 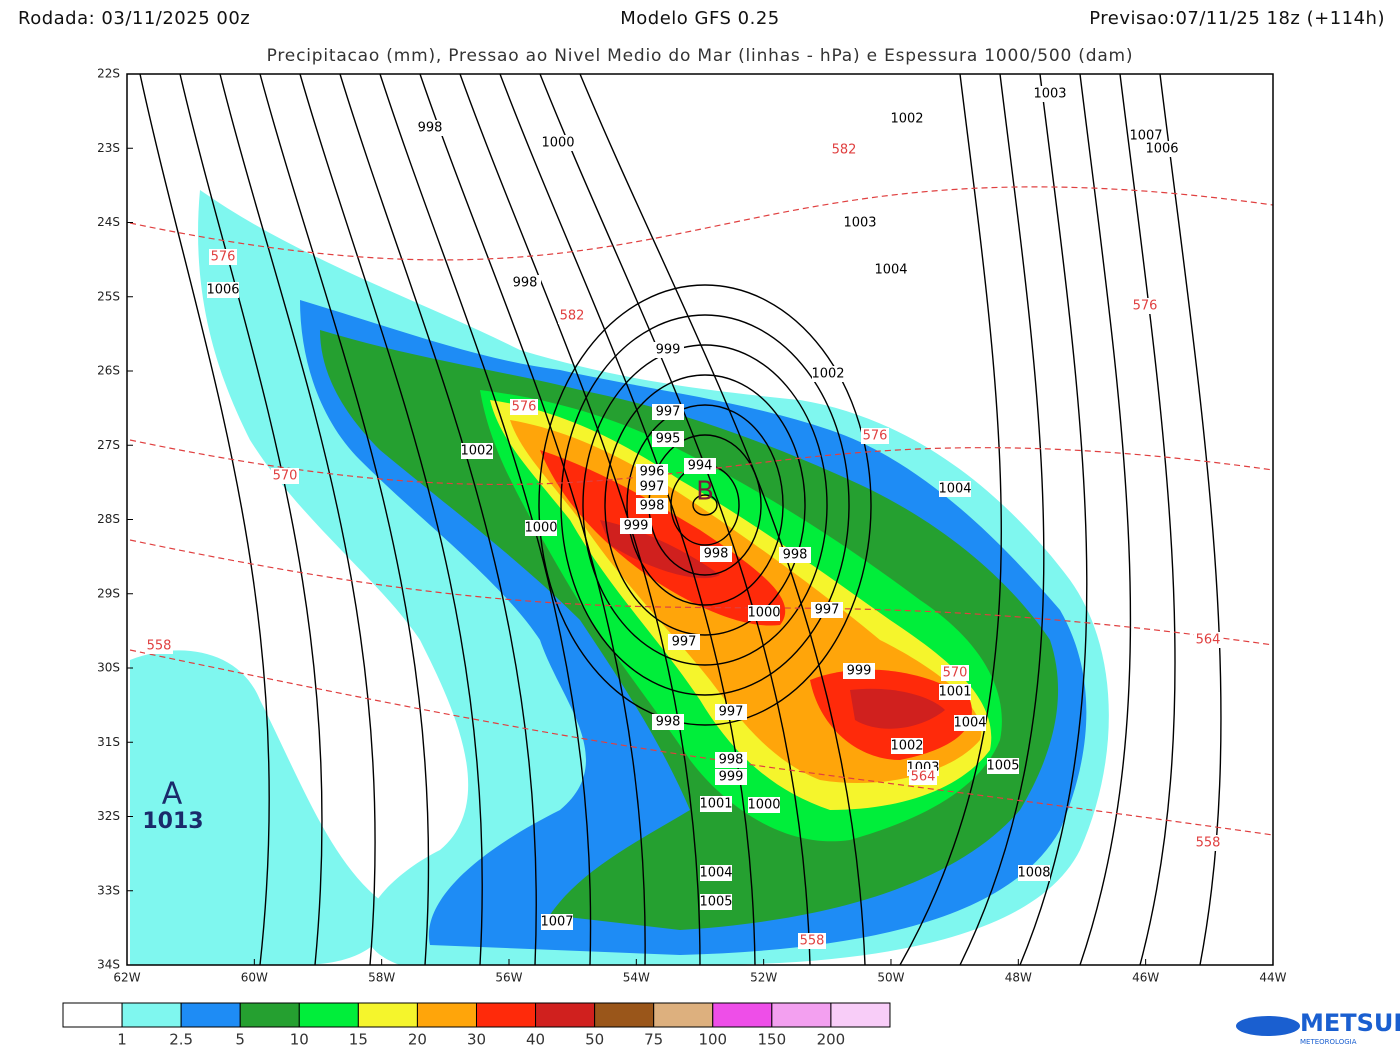 I want to click on lat-label: 23S, so click(x=108, y=148).